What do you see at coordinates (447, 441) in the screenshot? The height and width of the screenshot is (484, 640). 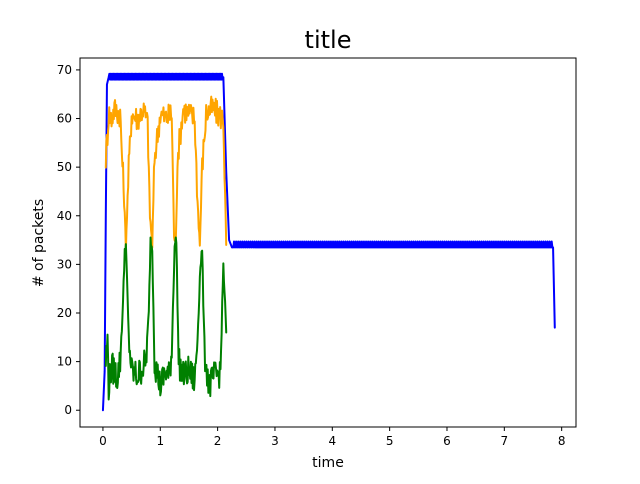 I see `x-tick-label: 6` at bounding box center [447, 441].